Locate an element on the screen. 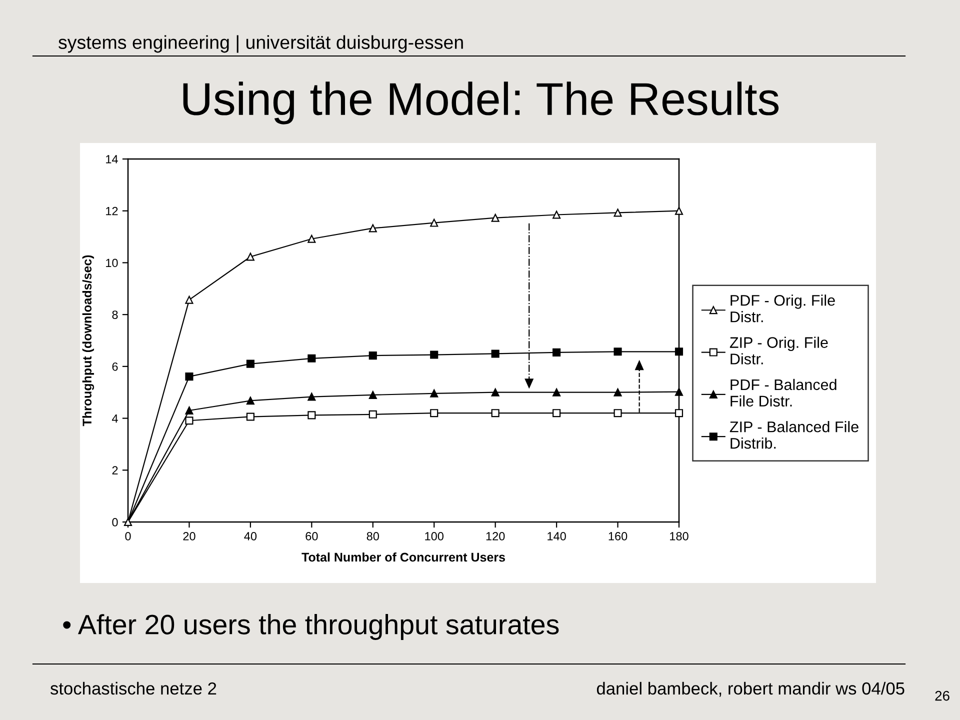  y-axis-title: Throughput (downloads/sec) is located at coordinates (88, 340).